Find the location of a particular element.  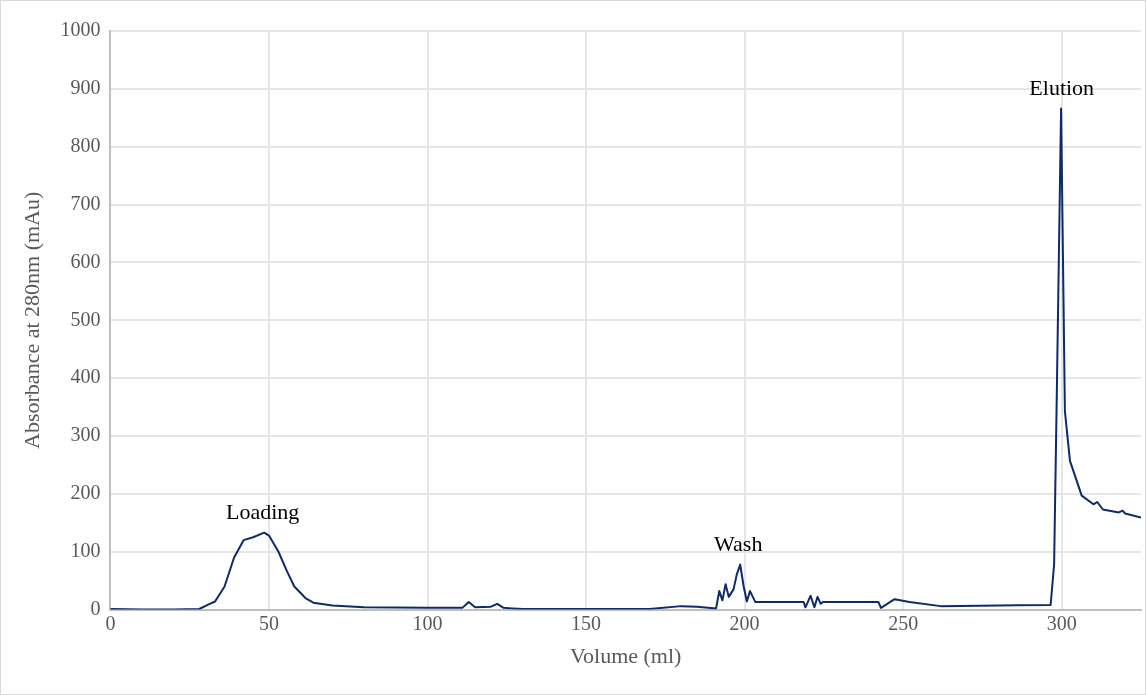

y-tick-label: 800 is located at coordinates (85, 144).